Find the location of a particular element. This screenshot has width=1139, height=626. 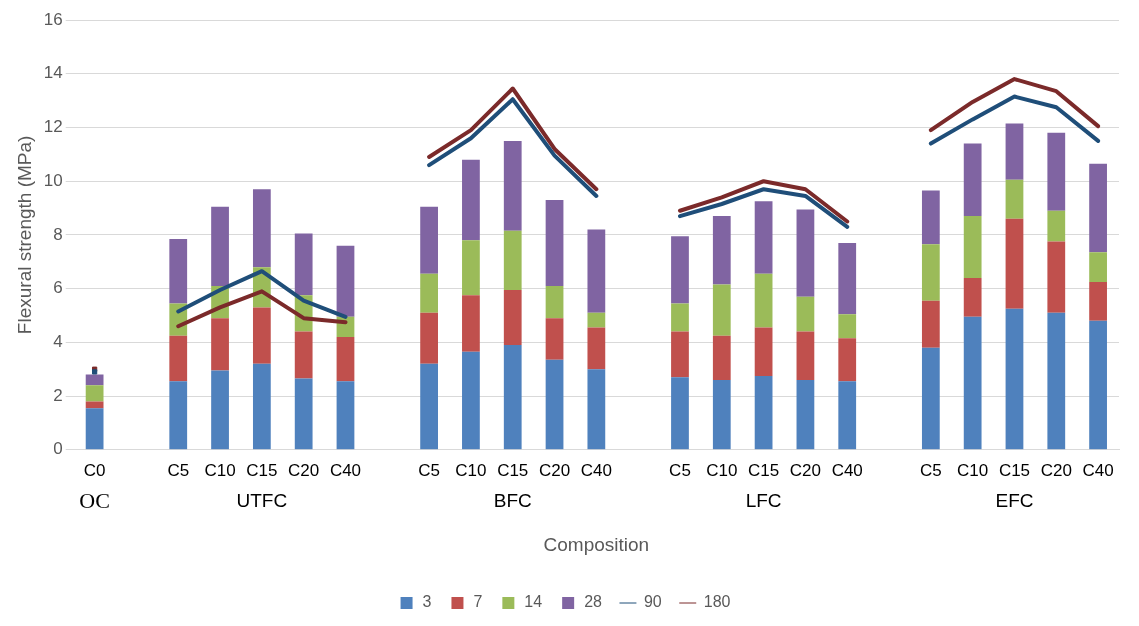

legend-label: 28 is located at coordinates (593, 602).